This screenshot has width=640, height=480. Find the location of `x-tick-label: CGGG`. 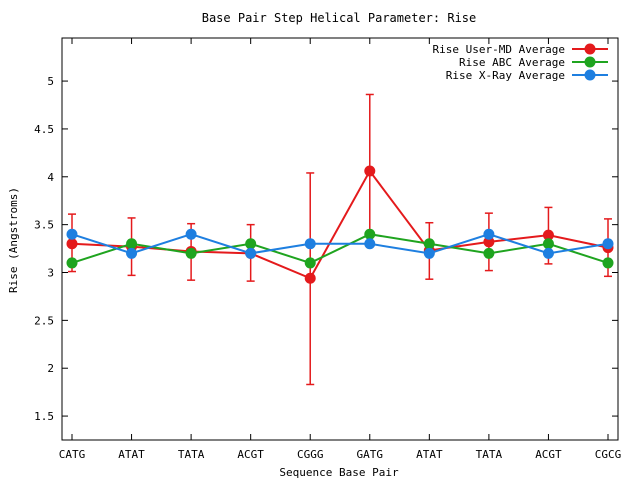

x-tick-label: CGGG is located at coordinates (310, 454).